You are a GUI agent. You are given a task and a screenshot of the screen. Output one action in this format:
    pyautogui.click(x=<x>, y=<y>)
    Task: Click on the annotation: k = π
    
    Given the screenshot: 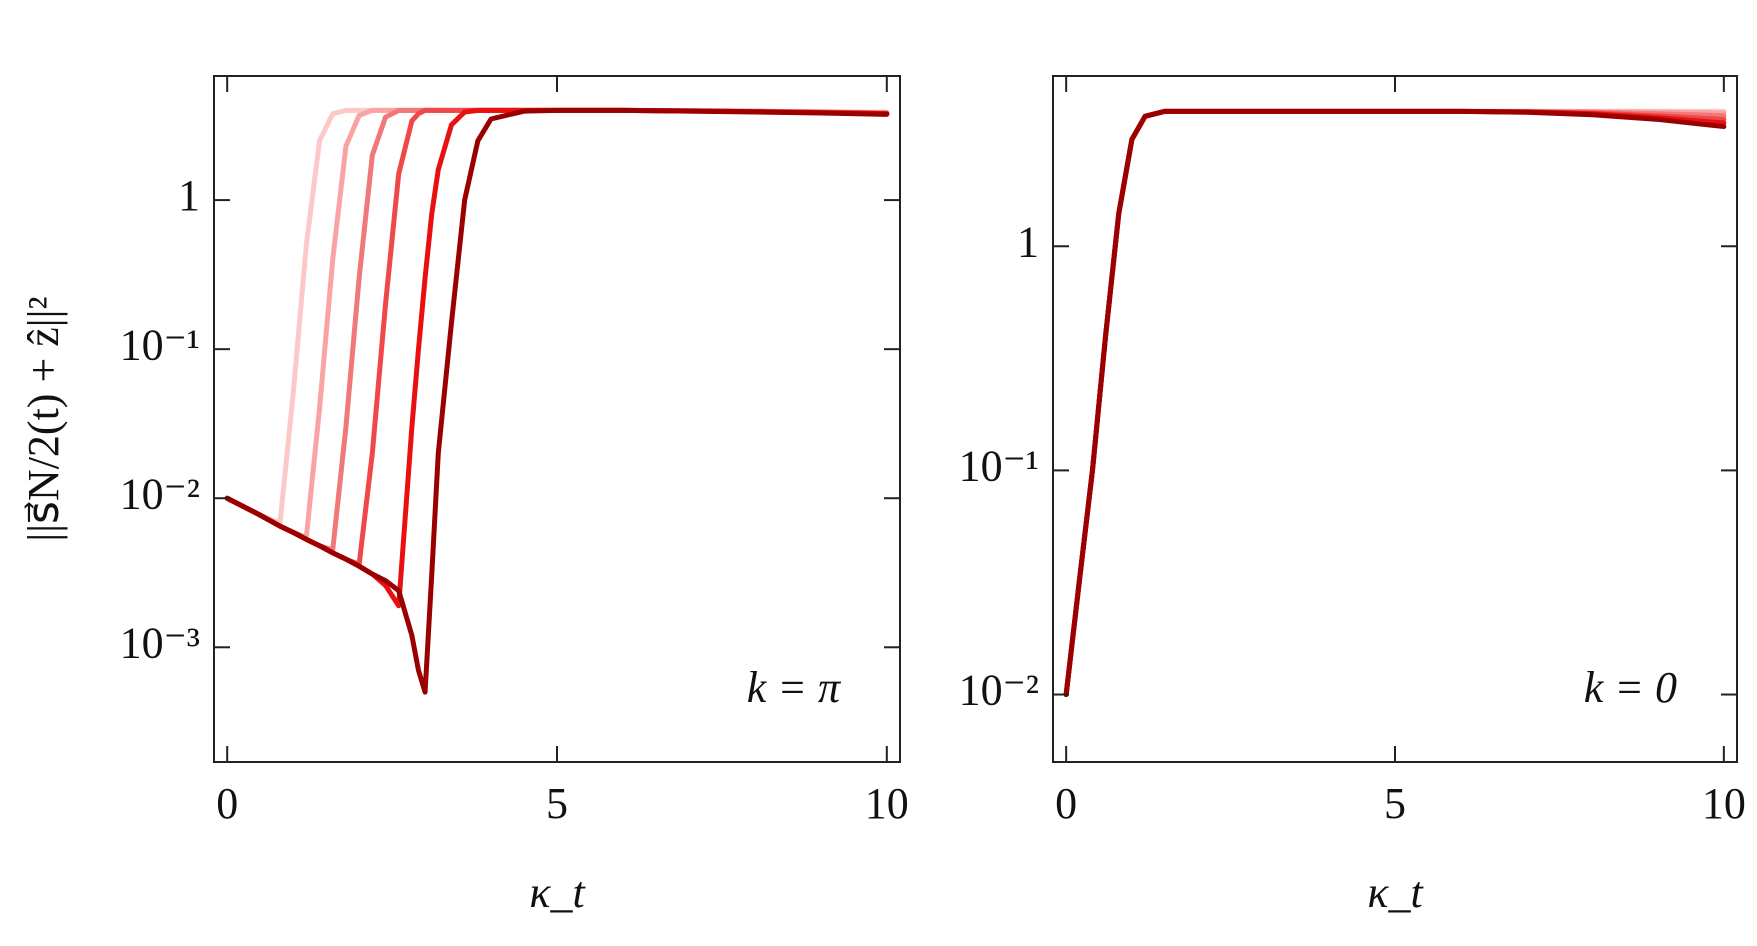 What is the action you would take?
    pyautogui.click(x=794, y=687)
    